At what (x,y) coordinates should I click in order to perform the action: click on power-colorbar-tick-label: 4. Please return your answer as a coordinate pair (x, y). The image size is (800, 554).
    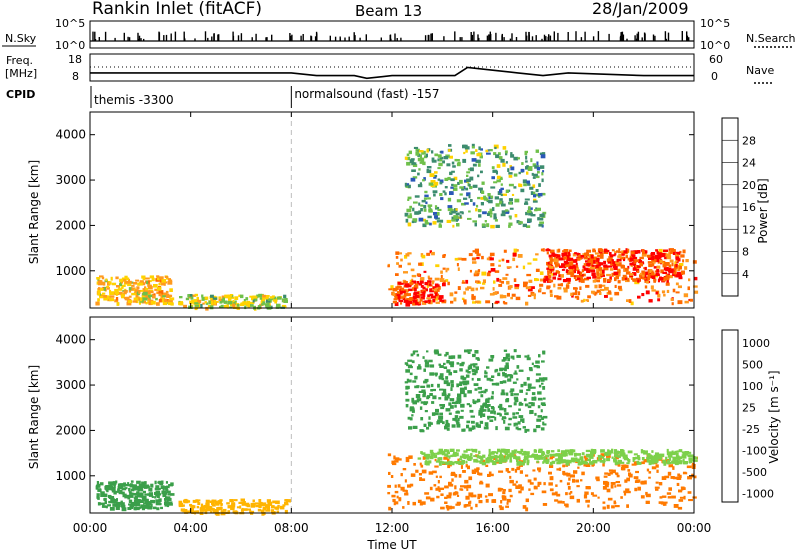
    Looking at the image, I should click on (745, 274).